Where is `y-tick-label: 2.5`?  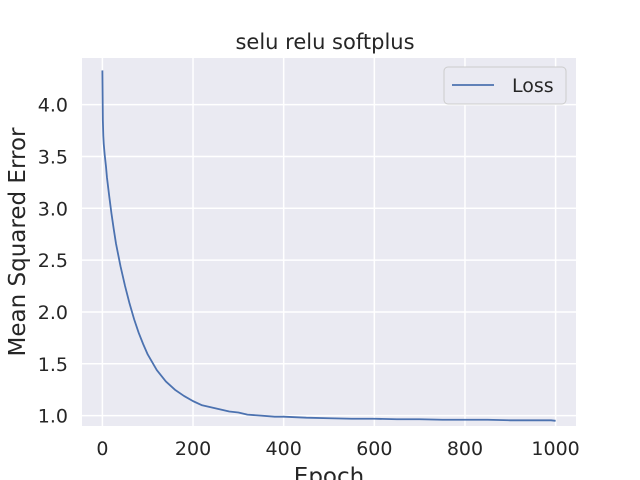
y-tick-label: 2.5 is located at coordinates (53, 261).